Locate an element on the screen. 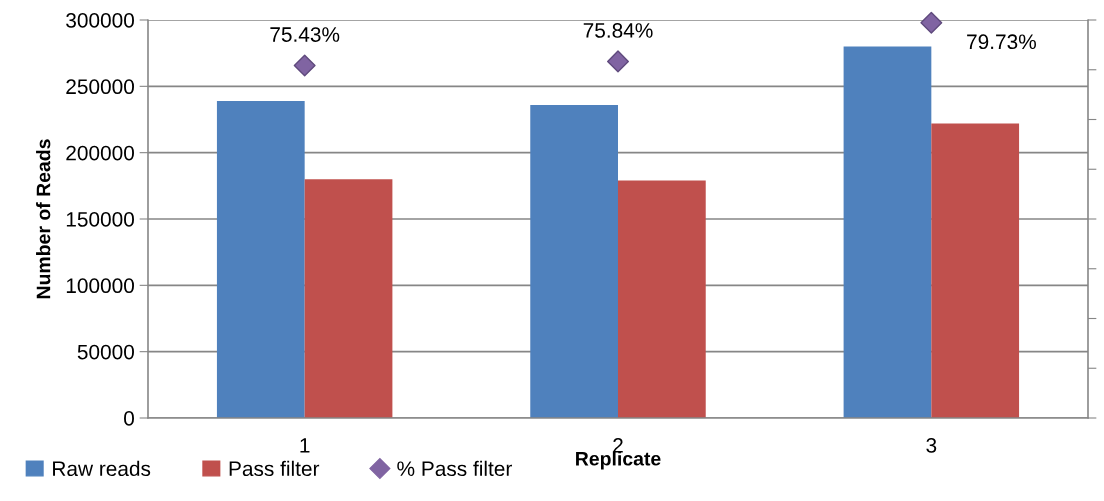  y-tick-label: 0 is located at coordinates (129, 418).